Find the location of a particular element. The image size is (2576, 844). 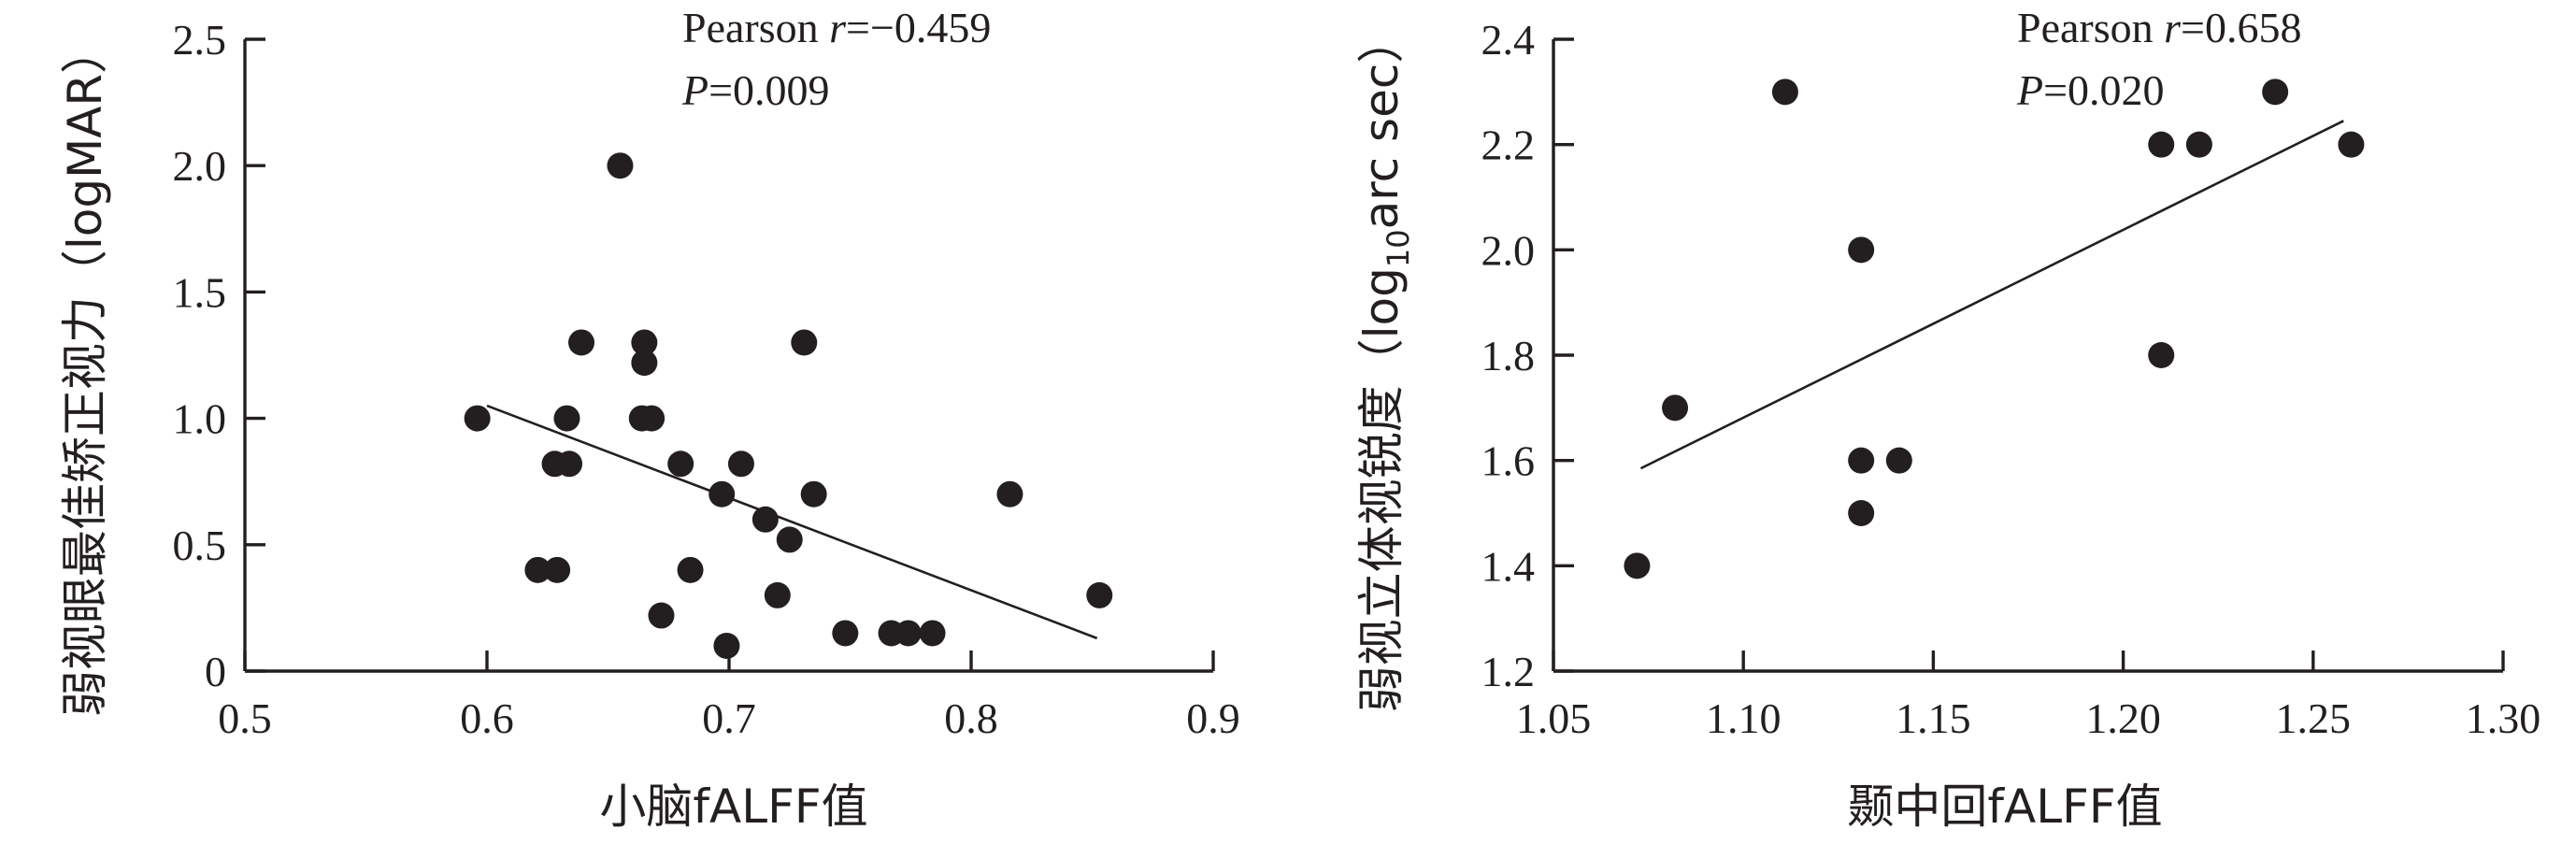

left-x-tick-label: 0.6 is located at coordinates (487, 718).